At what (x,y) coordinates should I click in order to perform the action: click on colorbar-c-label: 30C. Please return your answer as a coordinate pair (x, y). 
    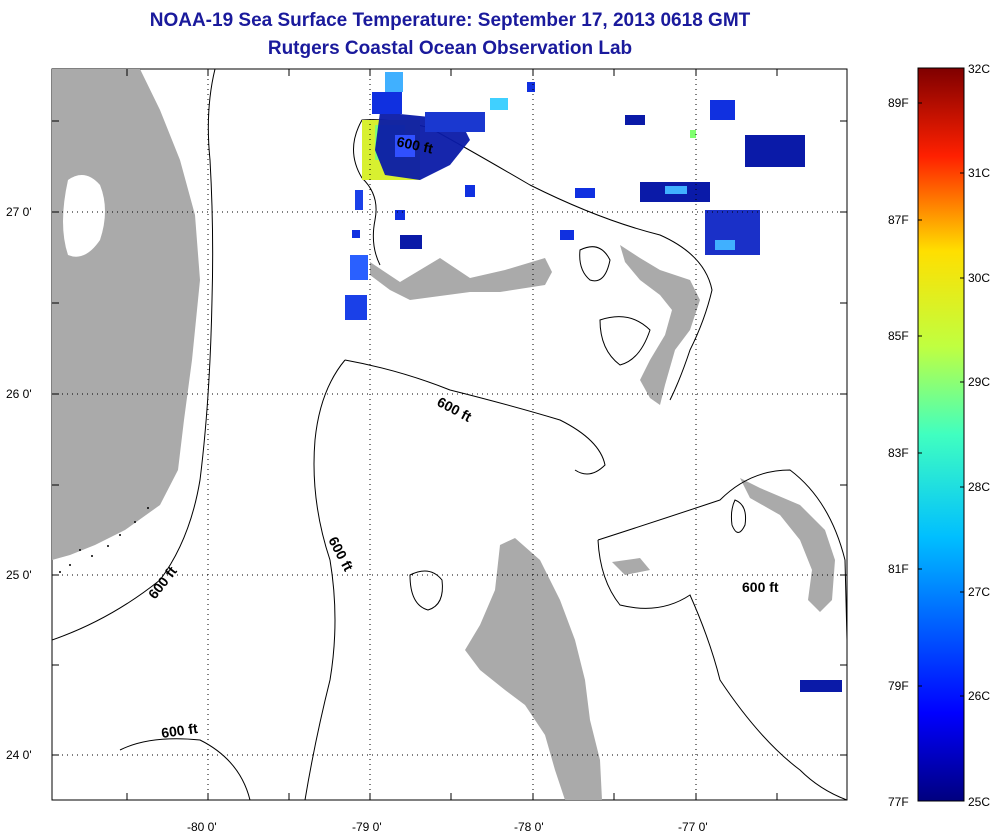
    Looking at the image, I should click on (979, 278).